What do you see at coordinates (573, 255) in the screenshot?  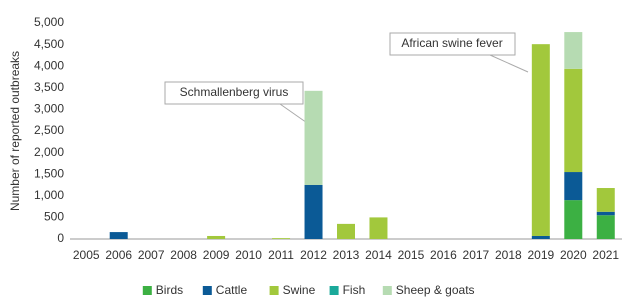 I see `x-tick-label: 2020` at bounding box center [573, 255].